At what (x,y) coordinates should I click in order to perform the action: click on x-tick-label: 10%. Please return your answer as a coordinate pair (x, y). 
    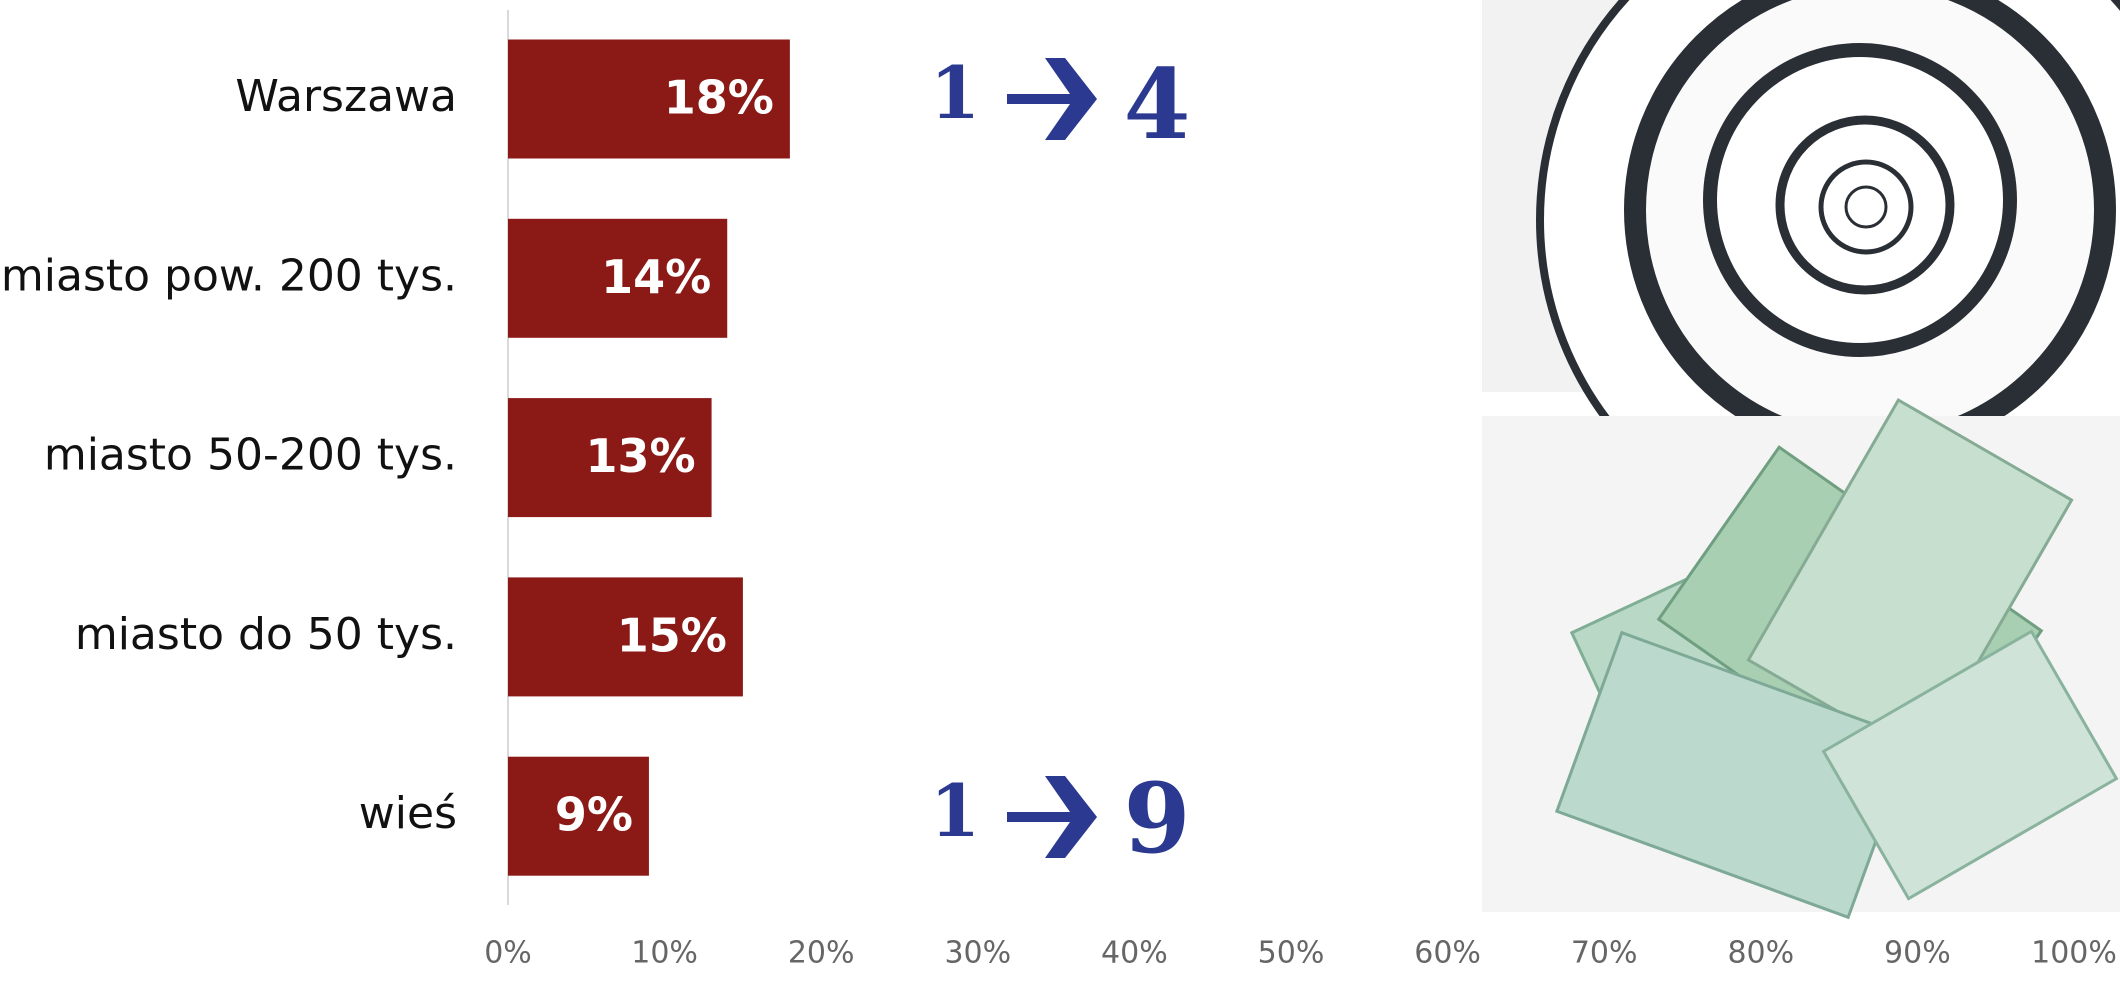
    Looking at the image, I should click on (664, 953).